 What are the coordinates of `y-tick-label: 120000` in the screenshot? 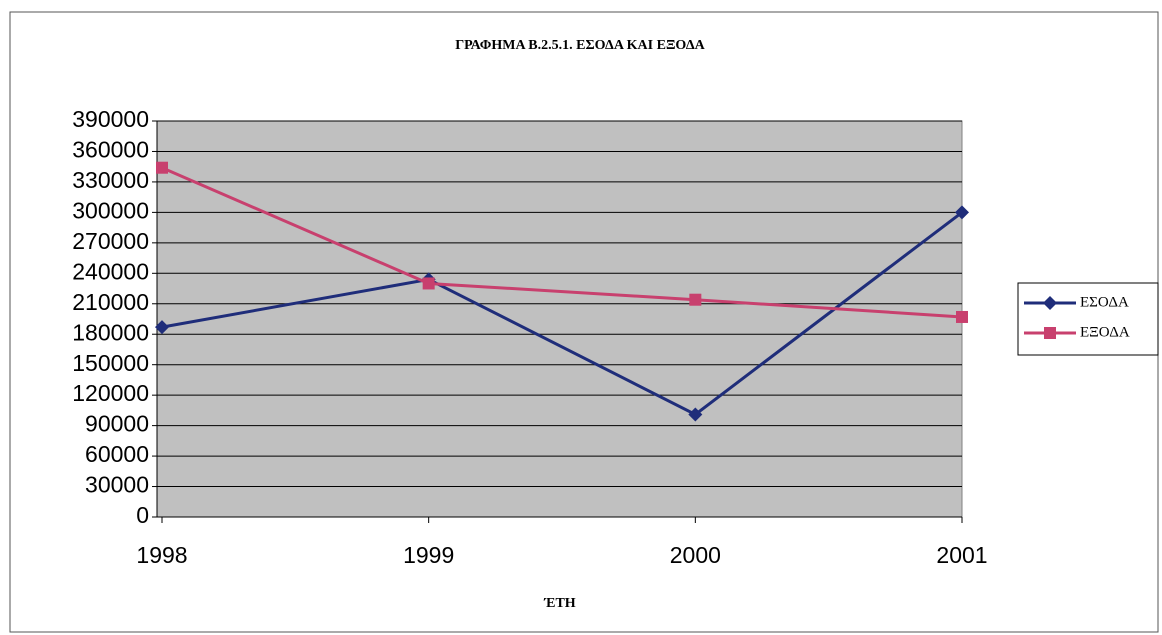 It's located at (110, 393).